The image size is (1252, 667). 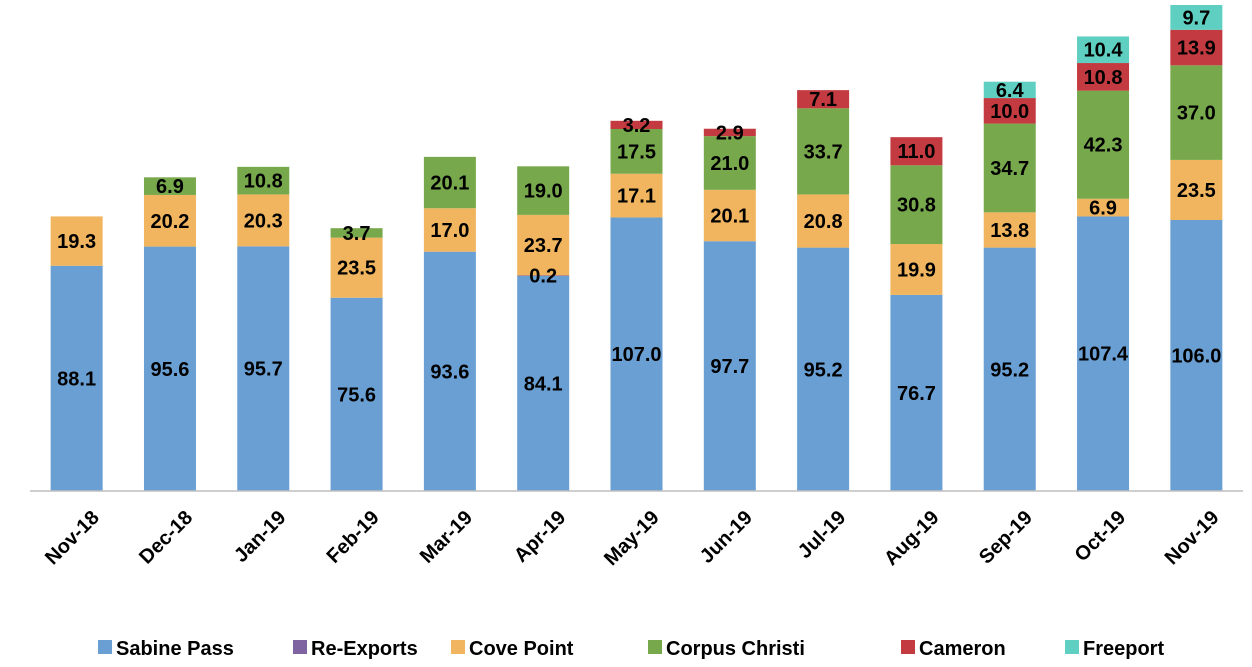 I want to click on data-label: 93.6, so click(x=449, y=372).